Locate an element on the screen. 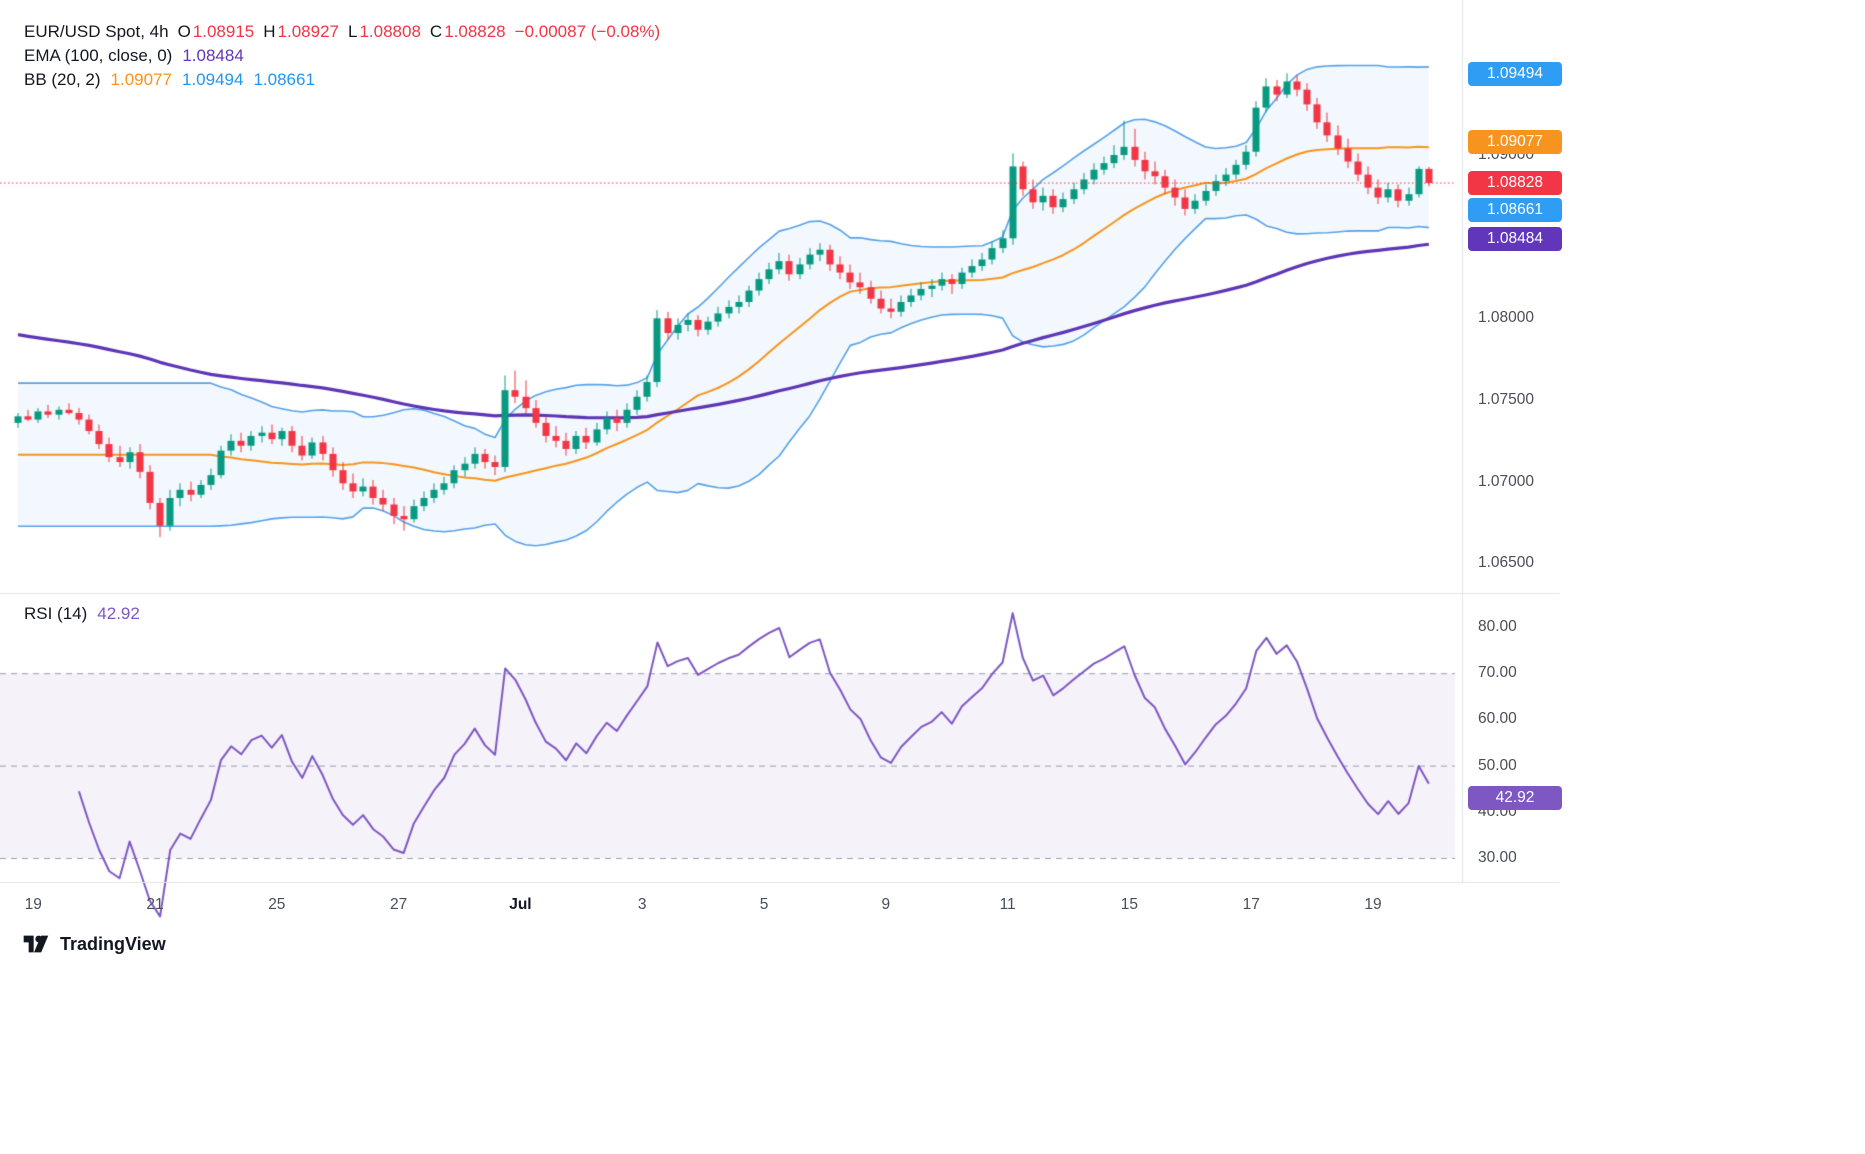  ohlc-label: C is located at coordinates (436, 31).